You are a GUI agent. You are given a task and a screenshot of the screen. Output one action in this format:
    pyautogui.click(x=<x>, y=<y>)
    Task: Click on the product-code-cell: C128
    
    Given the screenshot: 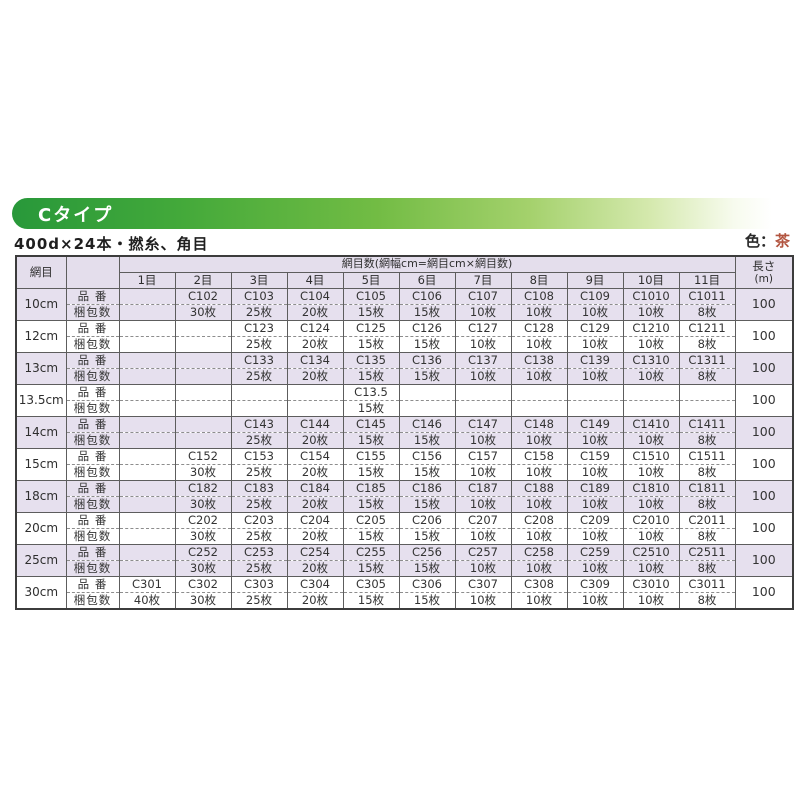 What is the action you would take?
    pyautogui.click(x=539, y=328)
    